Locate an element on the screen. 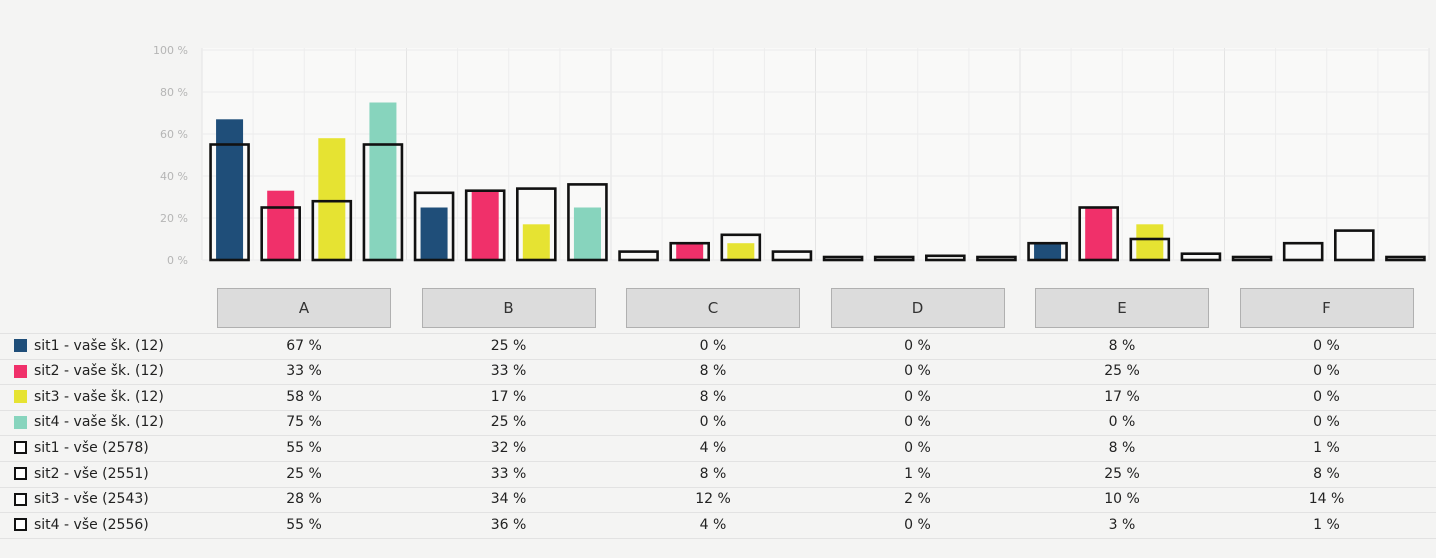 Image resolution: width=1436 pixels, height=558 pixels. table-cell: 36 % is located at coordinates (508, 524).